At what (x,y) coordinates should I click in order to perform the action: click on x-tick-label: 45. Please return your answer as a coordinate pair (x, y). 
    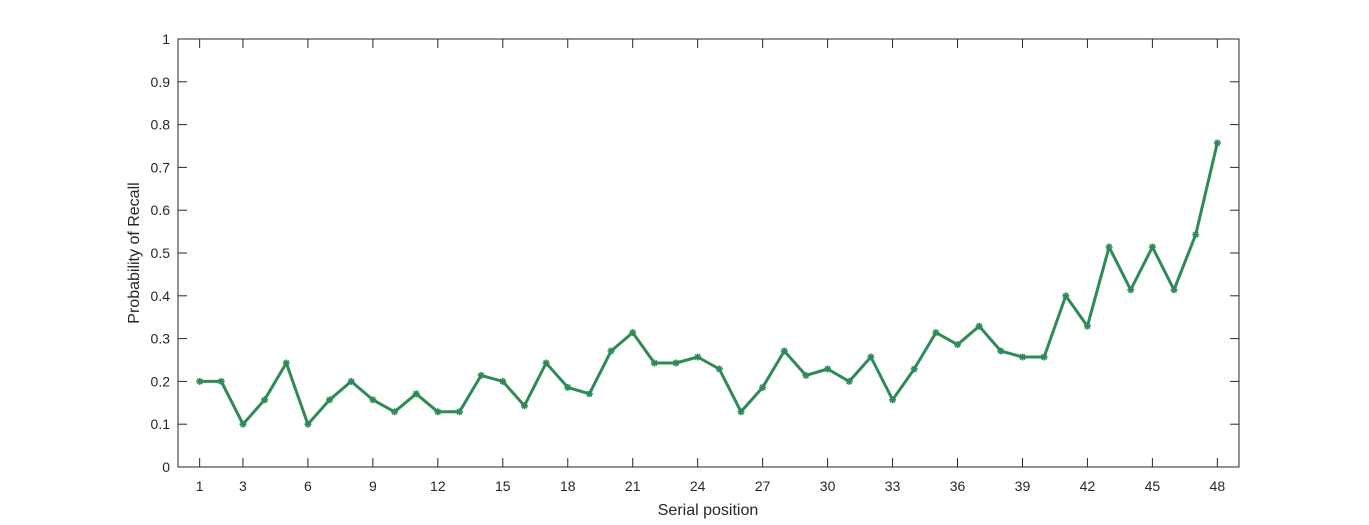
    Looking at the image, I should click on (1153, 486).